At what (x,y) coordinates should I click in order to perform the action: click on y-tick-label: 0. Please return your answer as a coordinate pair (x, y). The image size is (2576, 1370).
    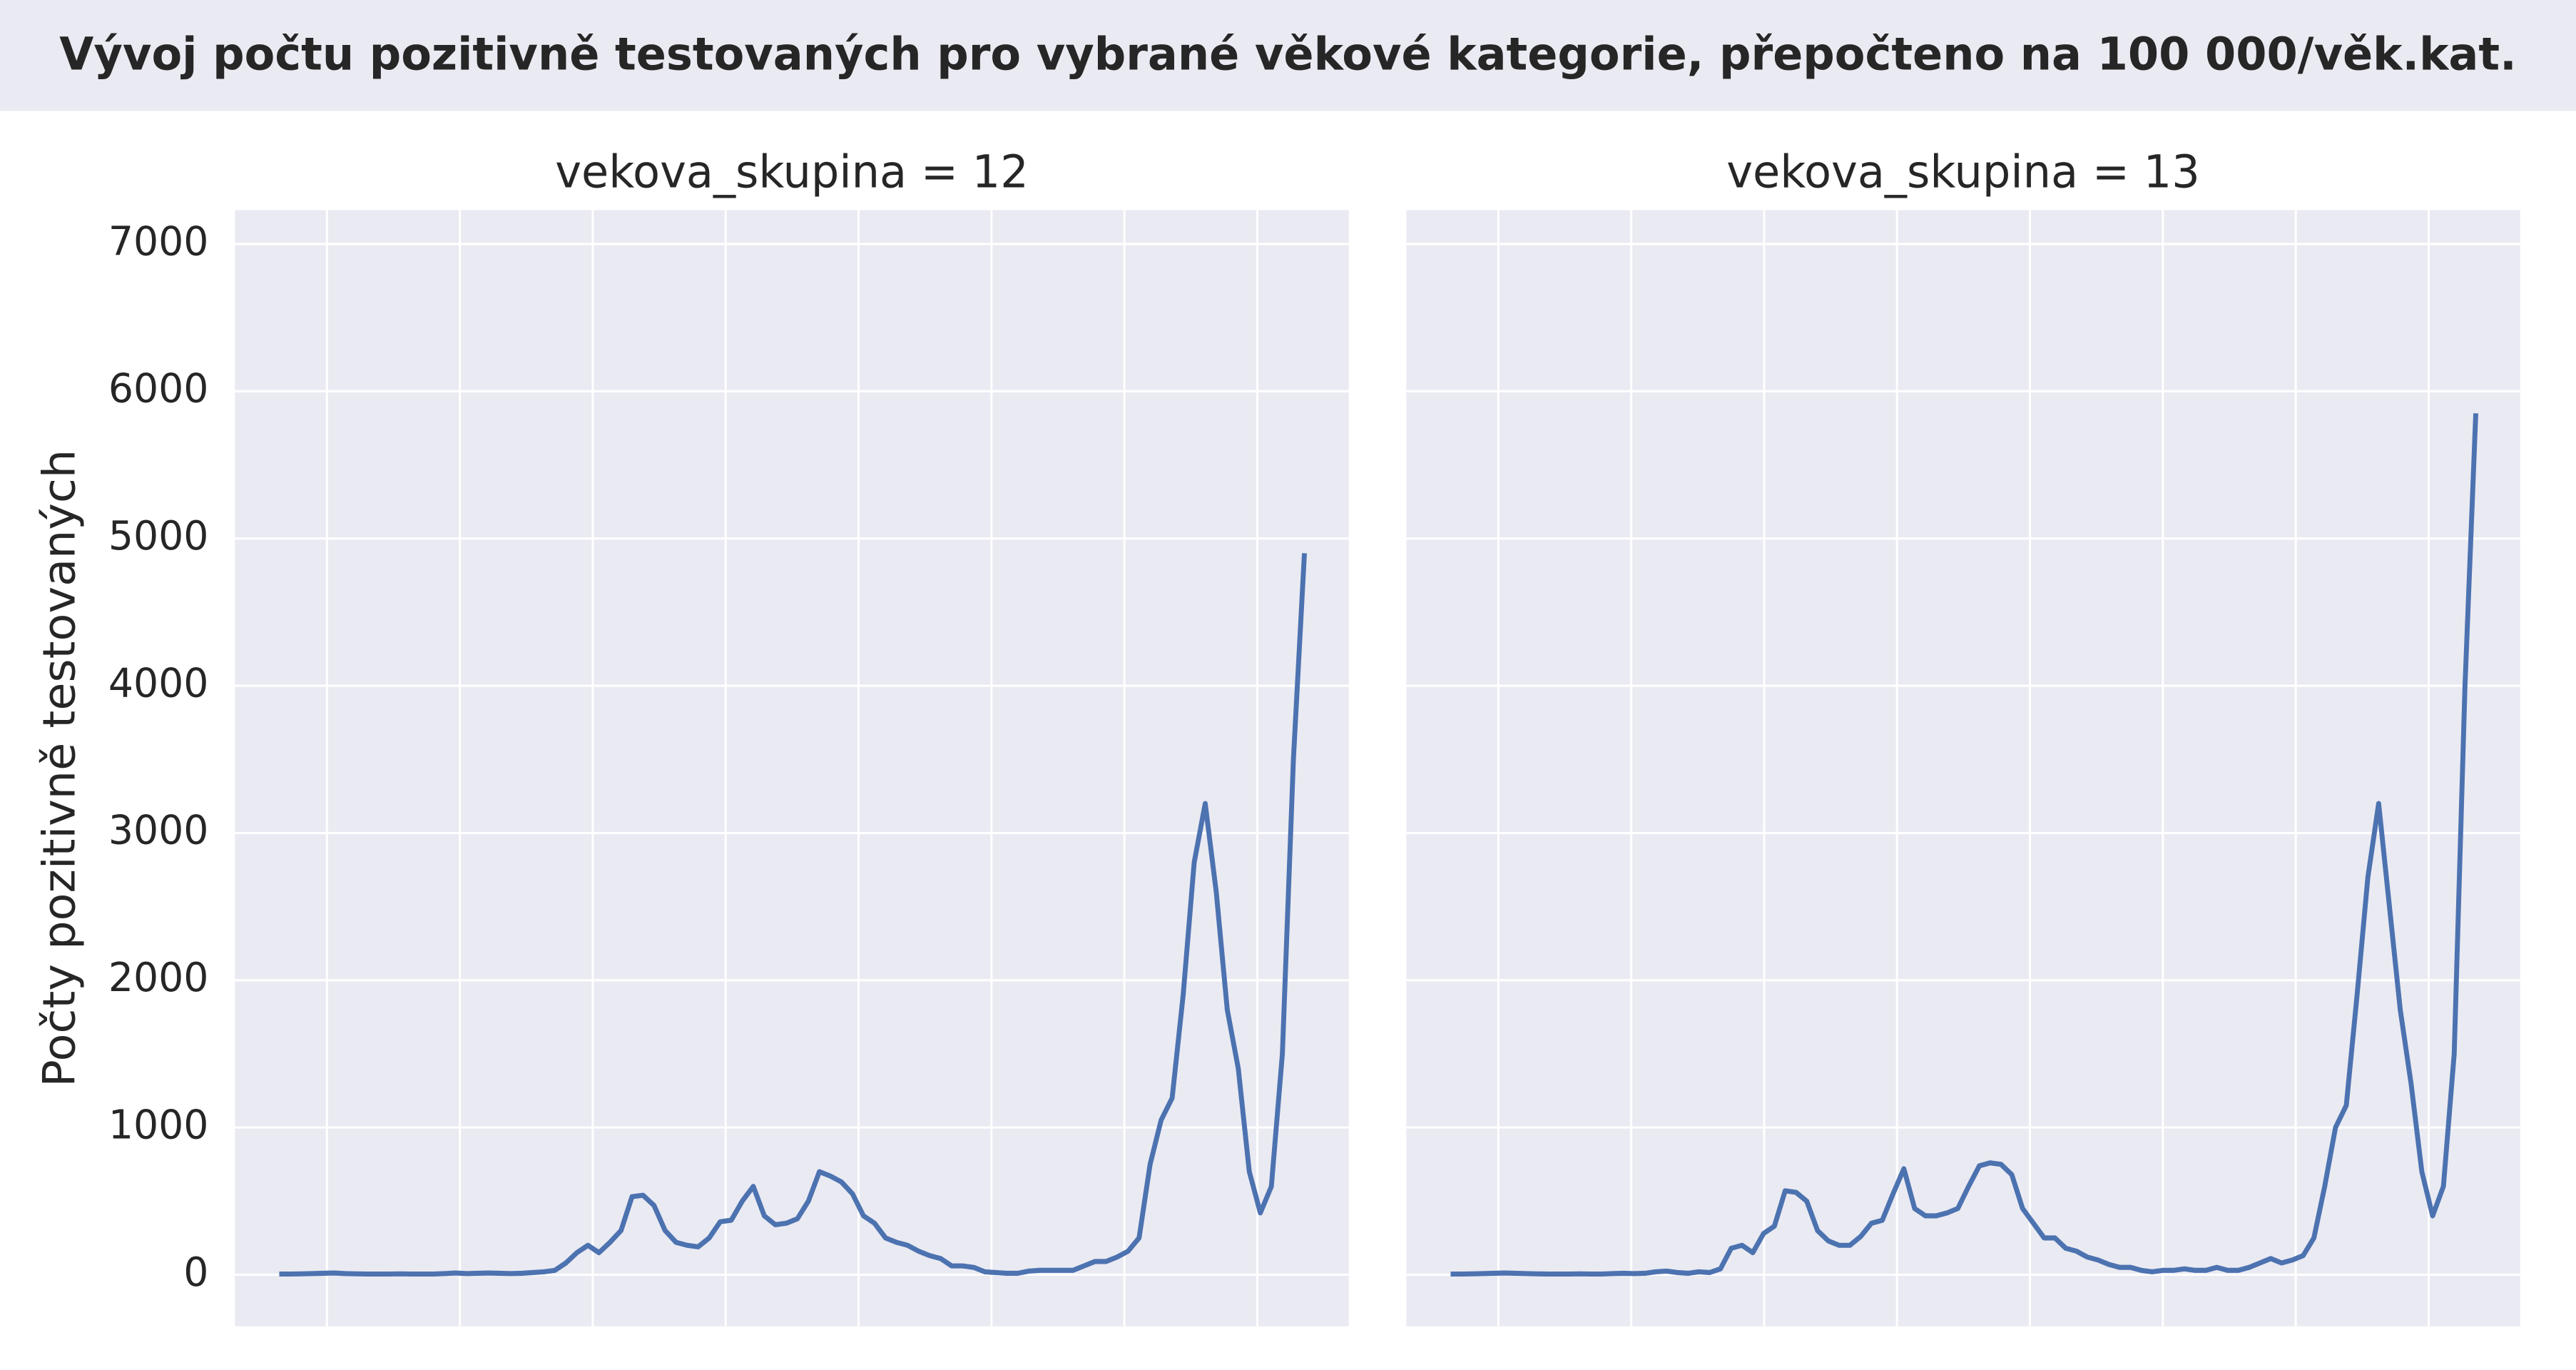
    Looking at the image, I should click on (195, 1272).